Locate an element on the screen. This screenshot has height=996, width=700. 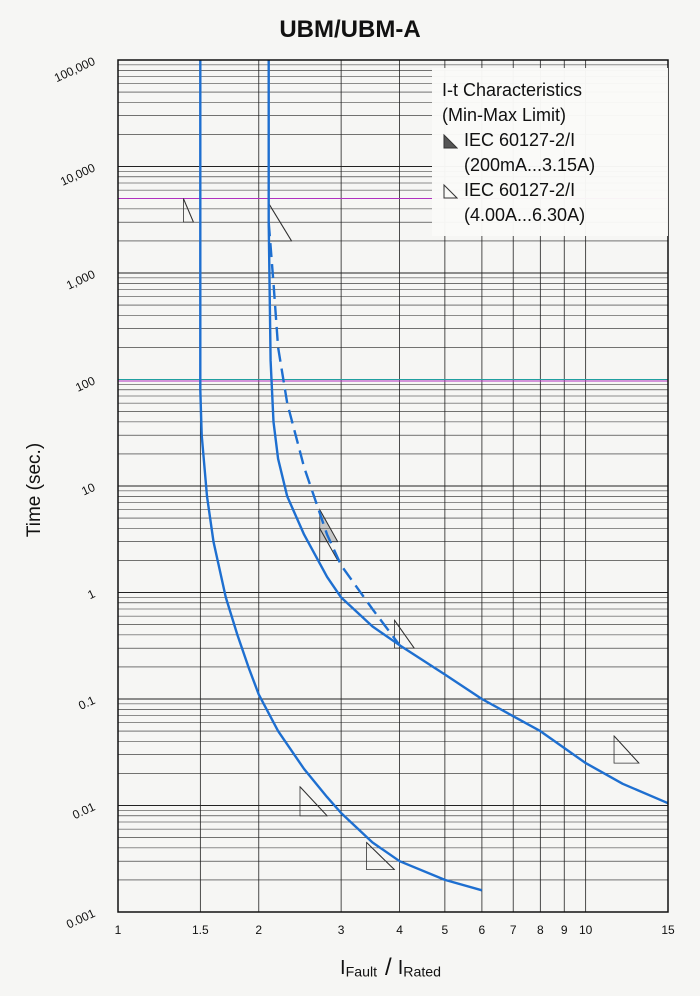
x-axis-label-rated: Rated is located at coordinates (422, 972).